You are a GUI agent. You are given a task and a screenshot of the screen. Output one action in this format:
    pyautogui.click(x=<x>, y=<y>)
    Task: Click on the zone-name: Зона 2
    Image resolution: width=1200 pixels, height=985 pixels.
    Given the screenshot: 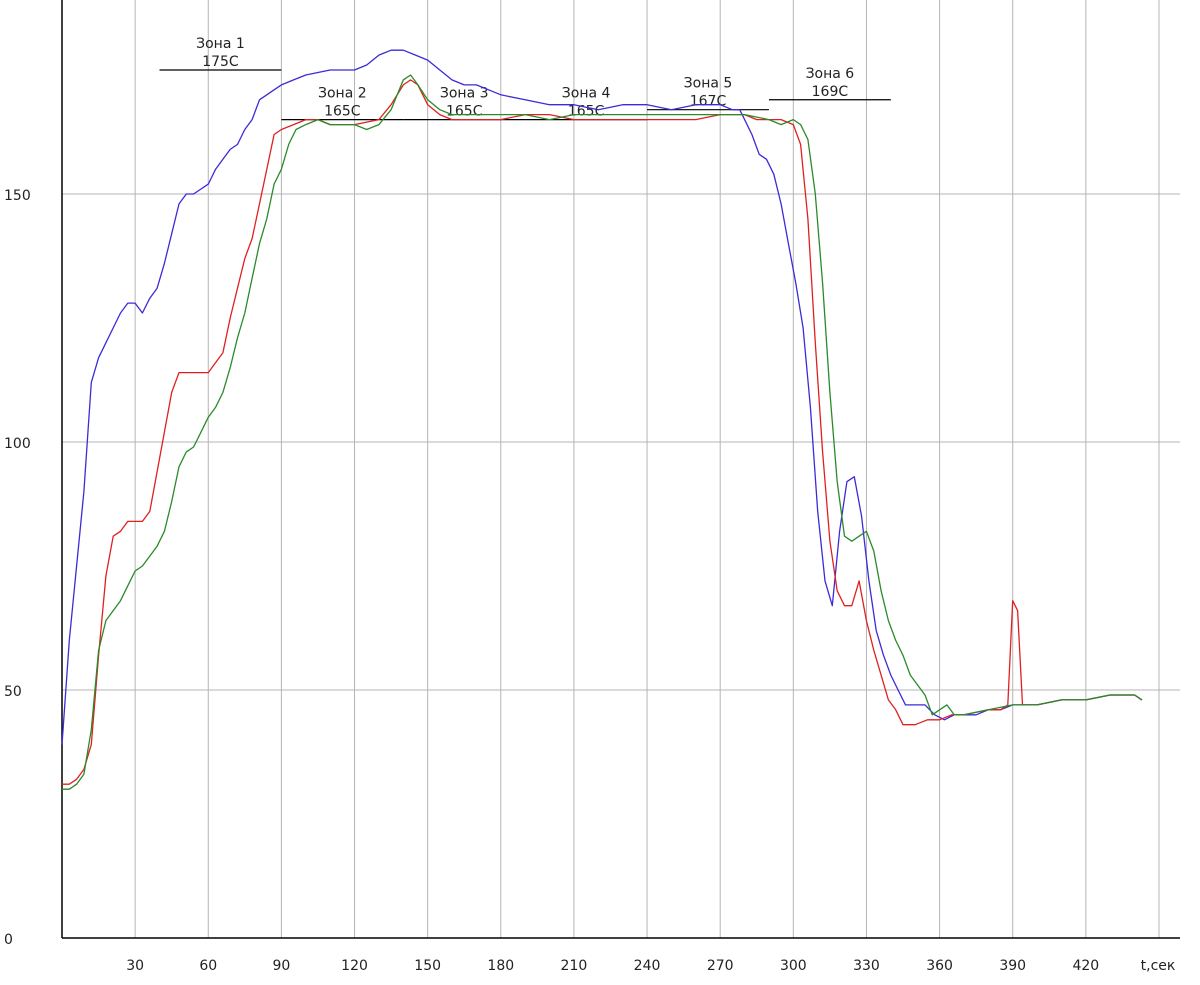 What is the action you would take?
    pyautogui.click(x=342, y=94)
    